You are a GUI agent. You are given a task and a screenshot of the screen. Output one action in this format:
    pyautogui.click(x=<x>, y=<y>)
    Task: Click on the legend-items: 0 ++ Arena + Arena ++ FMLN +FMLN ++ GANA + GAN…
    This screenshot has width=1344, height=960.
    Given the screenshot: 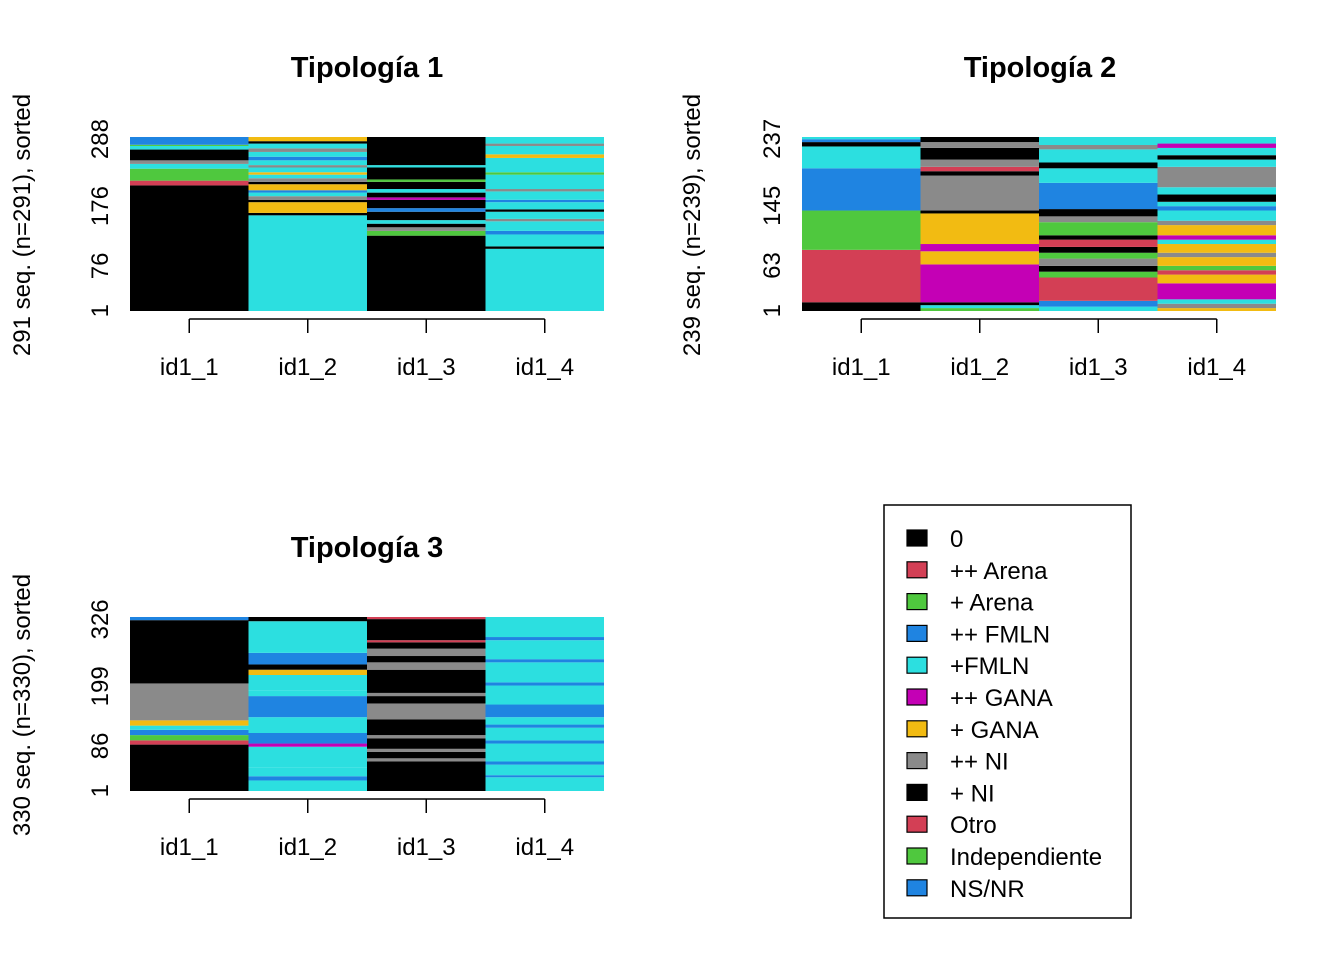 What is the action you would take?
    pyautogui.click(x=1004, y=714)
    